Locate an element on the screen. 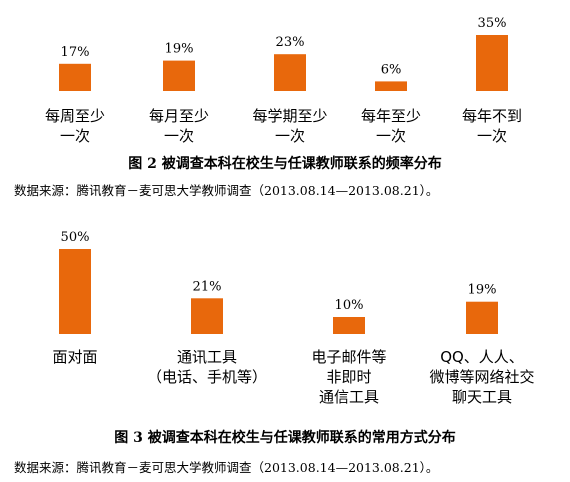 The image size is (570, 482). category-label: （电话、手机等） is located at coordinates (207, 377).